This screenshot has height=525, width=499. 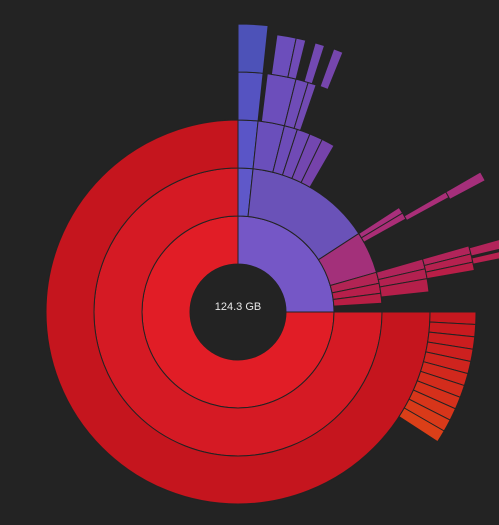 What do you see at coordinates (250, 96) in the screenshot?
I see `segment-ring4-blue` at bounding box center [250, 96].